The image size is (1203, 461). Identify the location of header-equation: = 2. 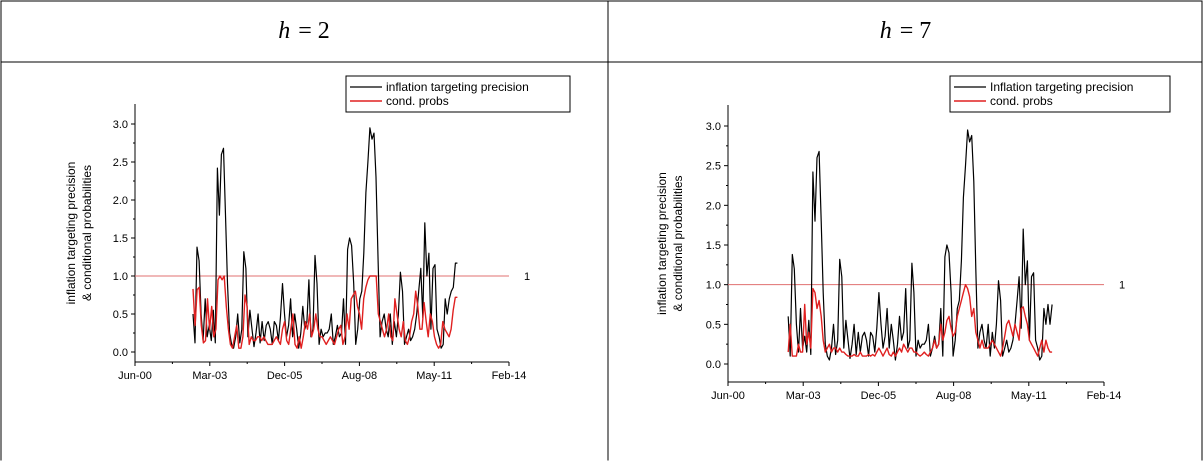
(314, 30).